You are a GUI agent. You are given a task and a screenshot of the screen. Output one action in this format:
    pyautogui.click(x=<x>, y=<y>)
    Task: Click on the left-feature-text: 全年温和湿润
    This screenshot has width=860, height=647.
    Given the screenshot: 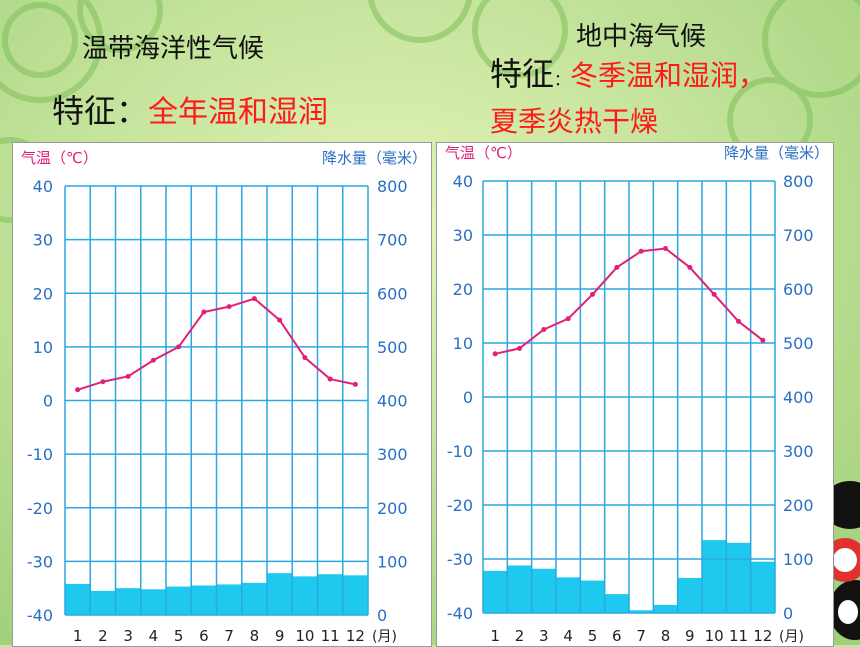 What is the action you would take?
    pyautogui.click(x=238, y=112)
    